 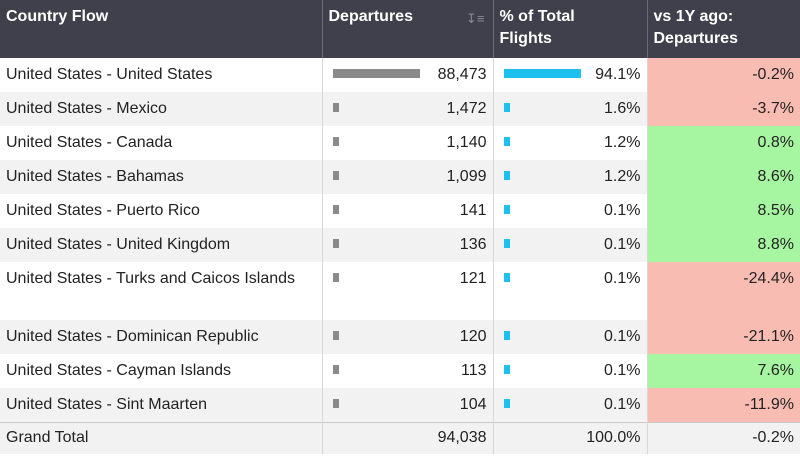 I want to click on cell-country-flow: United States - United States, so click(x=161, y=75).